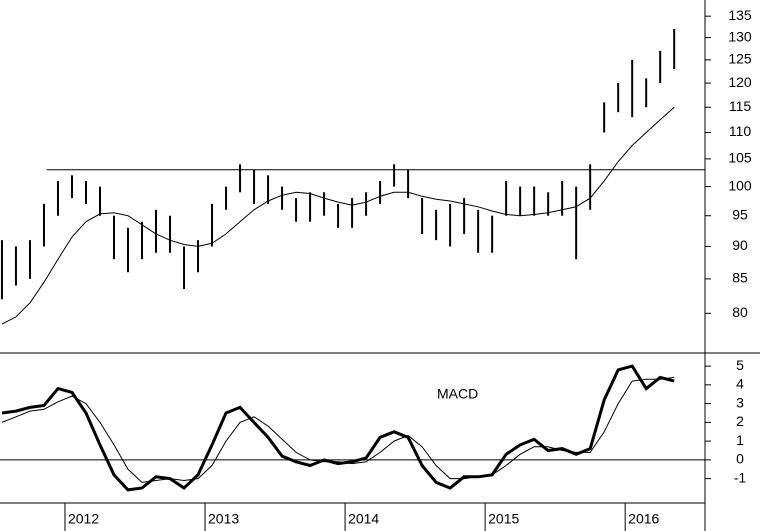  I want to click on y-tick-label: 100, so click(740, 185).